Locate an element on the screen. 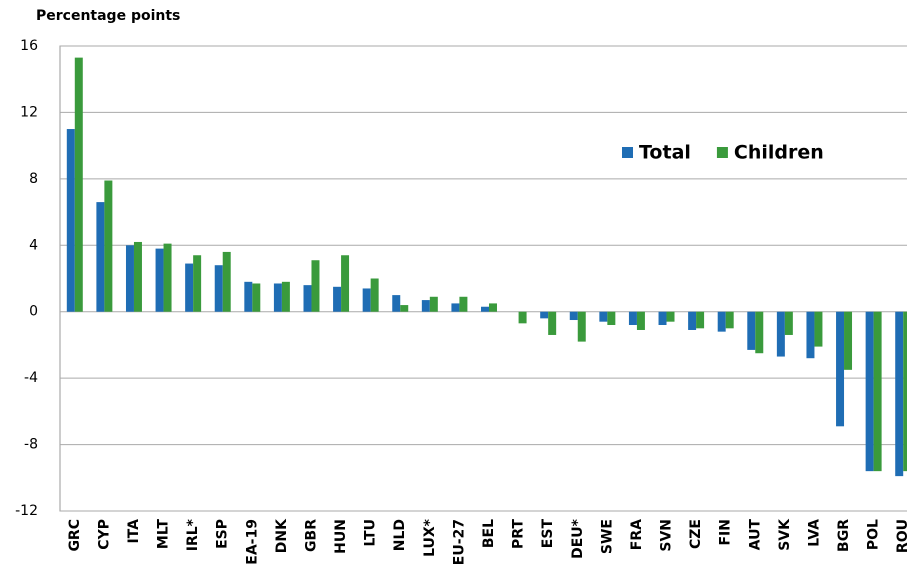  x-tick-label: BEL is located at coordinates (489, 533).